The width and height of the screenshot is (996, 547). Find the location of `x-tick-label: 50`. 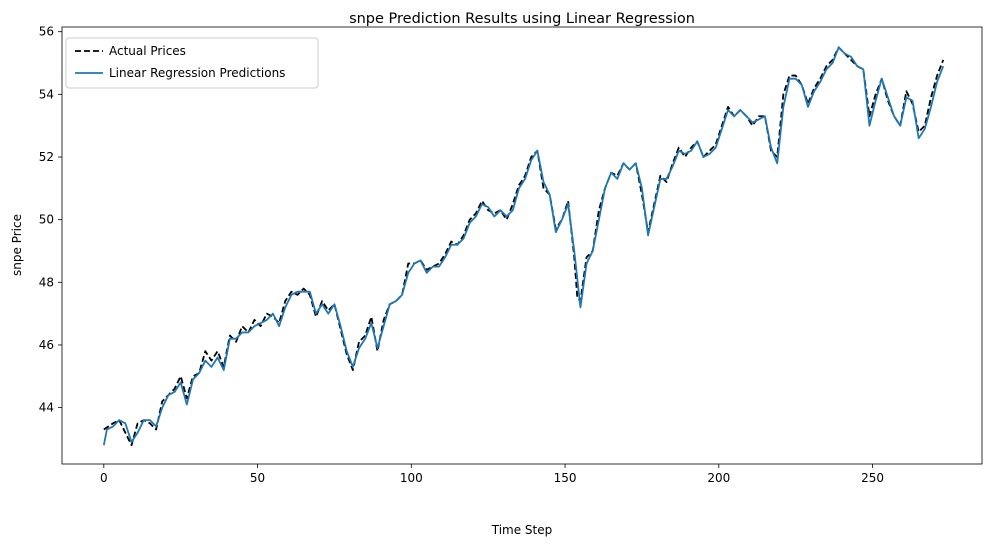

x-tick-label: 50 is located at coordinates (257, 478).